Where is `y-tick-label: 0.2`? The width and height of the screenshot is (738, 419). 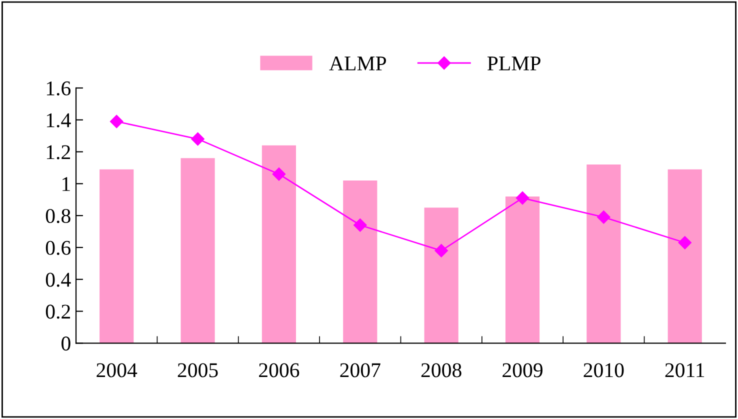 y-tick-label: 0.2 is located at coordinates (58, 311).